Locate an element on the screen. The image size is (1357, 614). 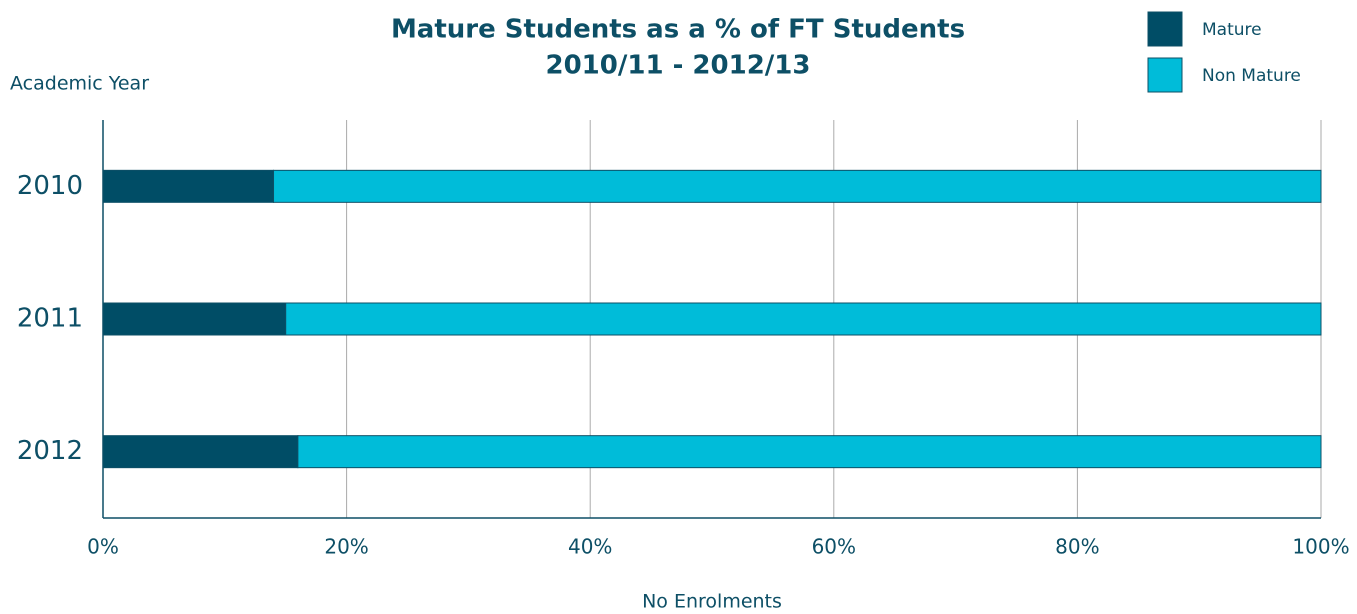
x-tick-label: 100% is located at coordinates (1320, 547).